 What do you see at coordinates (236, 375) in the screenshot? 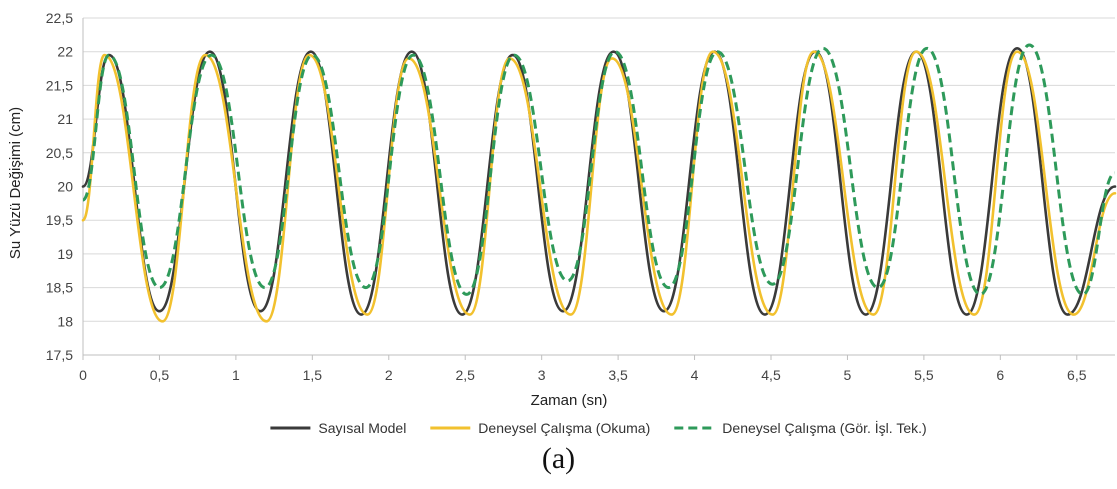
I see `x-tick-label: 1` at bounding box center [236, 375].